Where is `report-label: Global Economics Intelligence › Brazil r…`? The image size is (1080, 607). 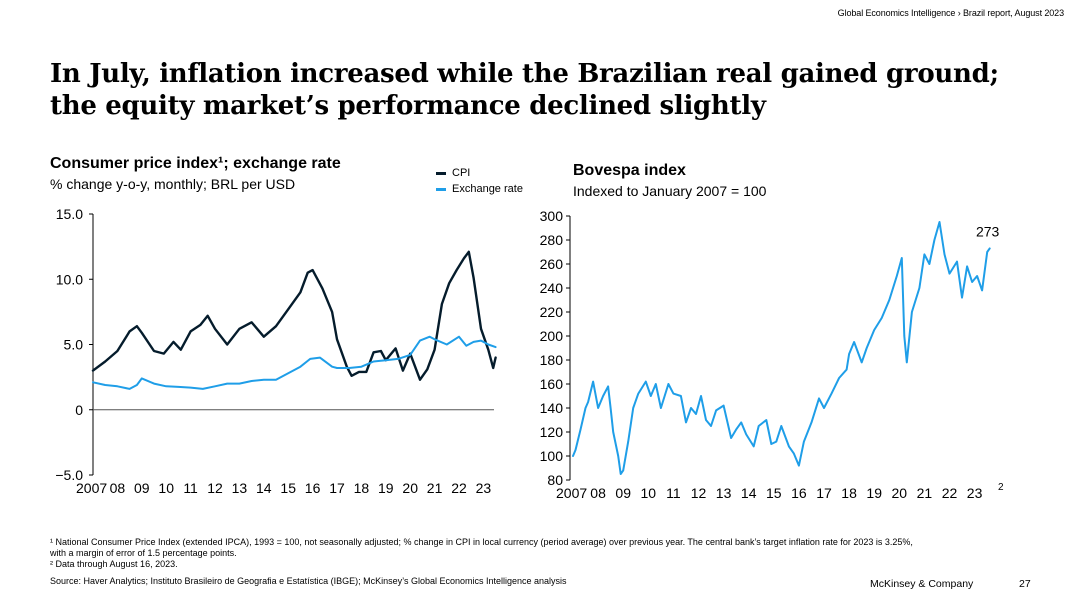 report-label: Global Economics Intelligence › Brazil r… is located at coordinates (950, 13).